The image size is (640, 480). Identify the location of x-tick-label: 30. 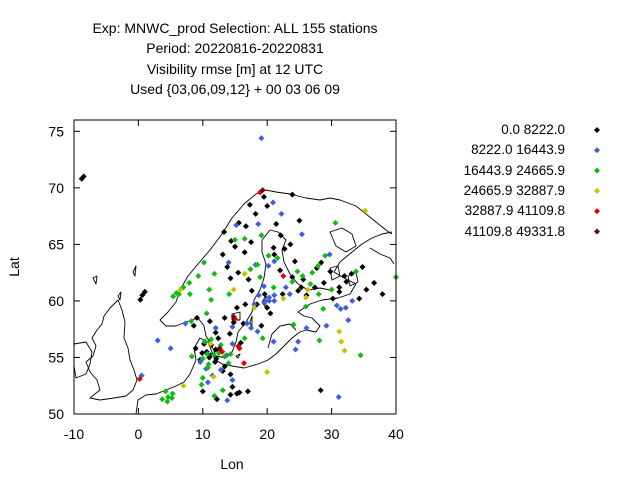
(332, 434).